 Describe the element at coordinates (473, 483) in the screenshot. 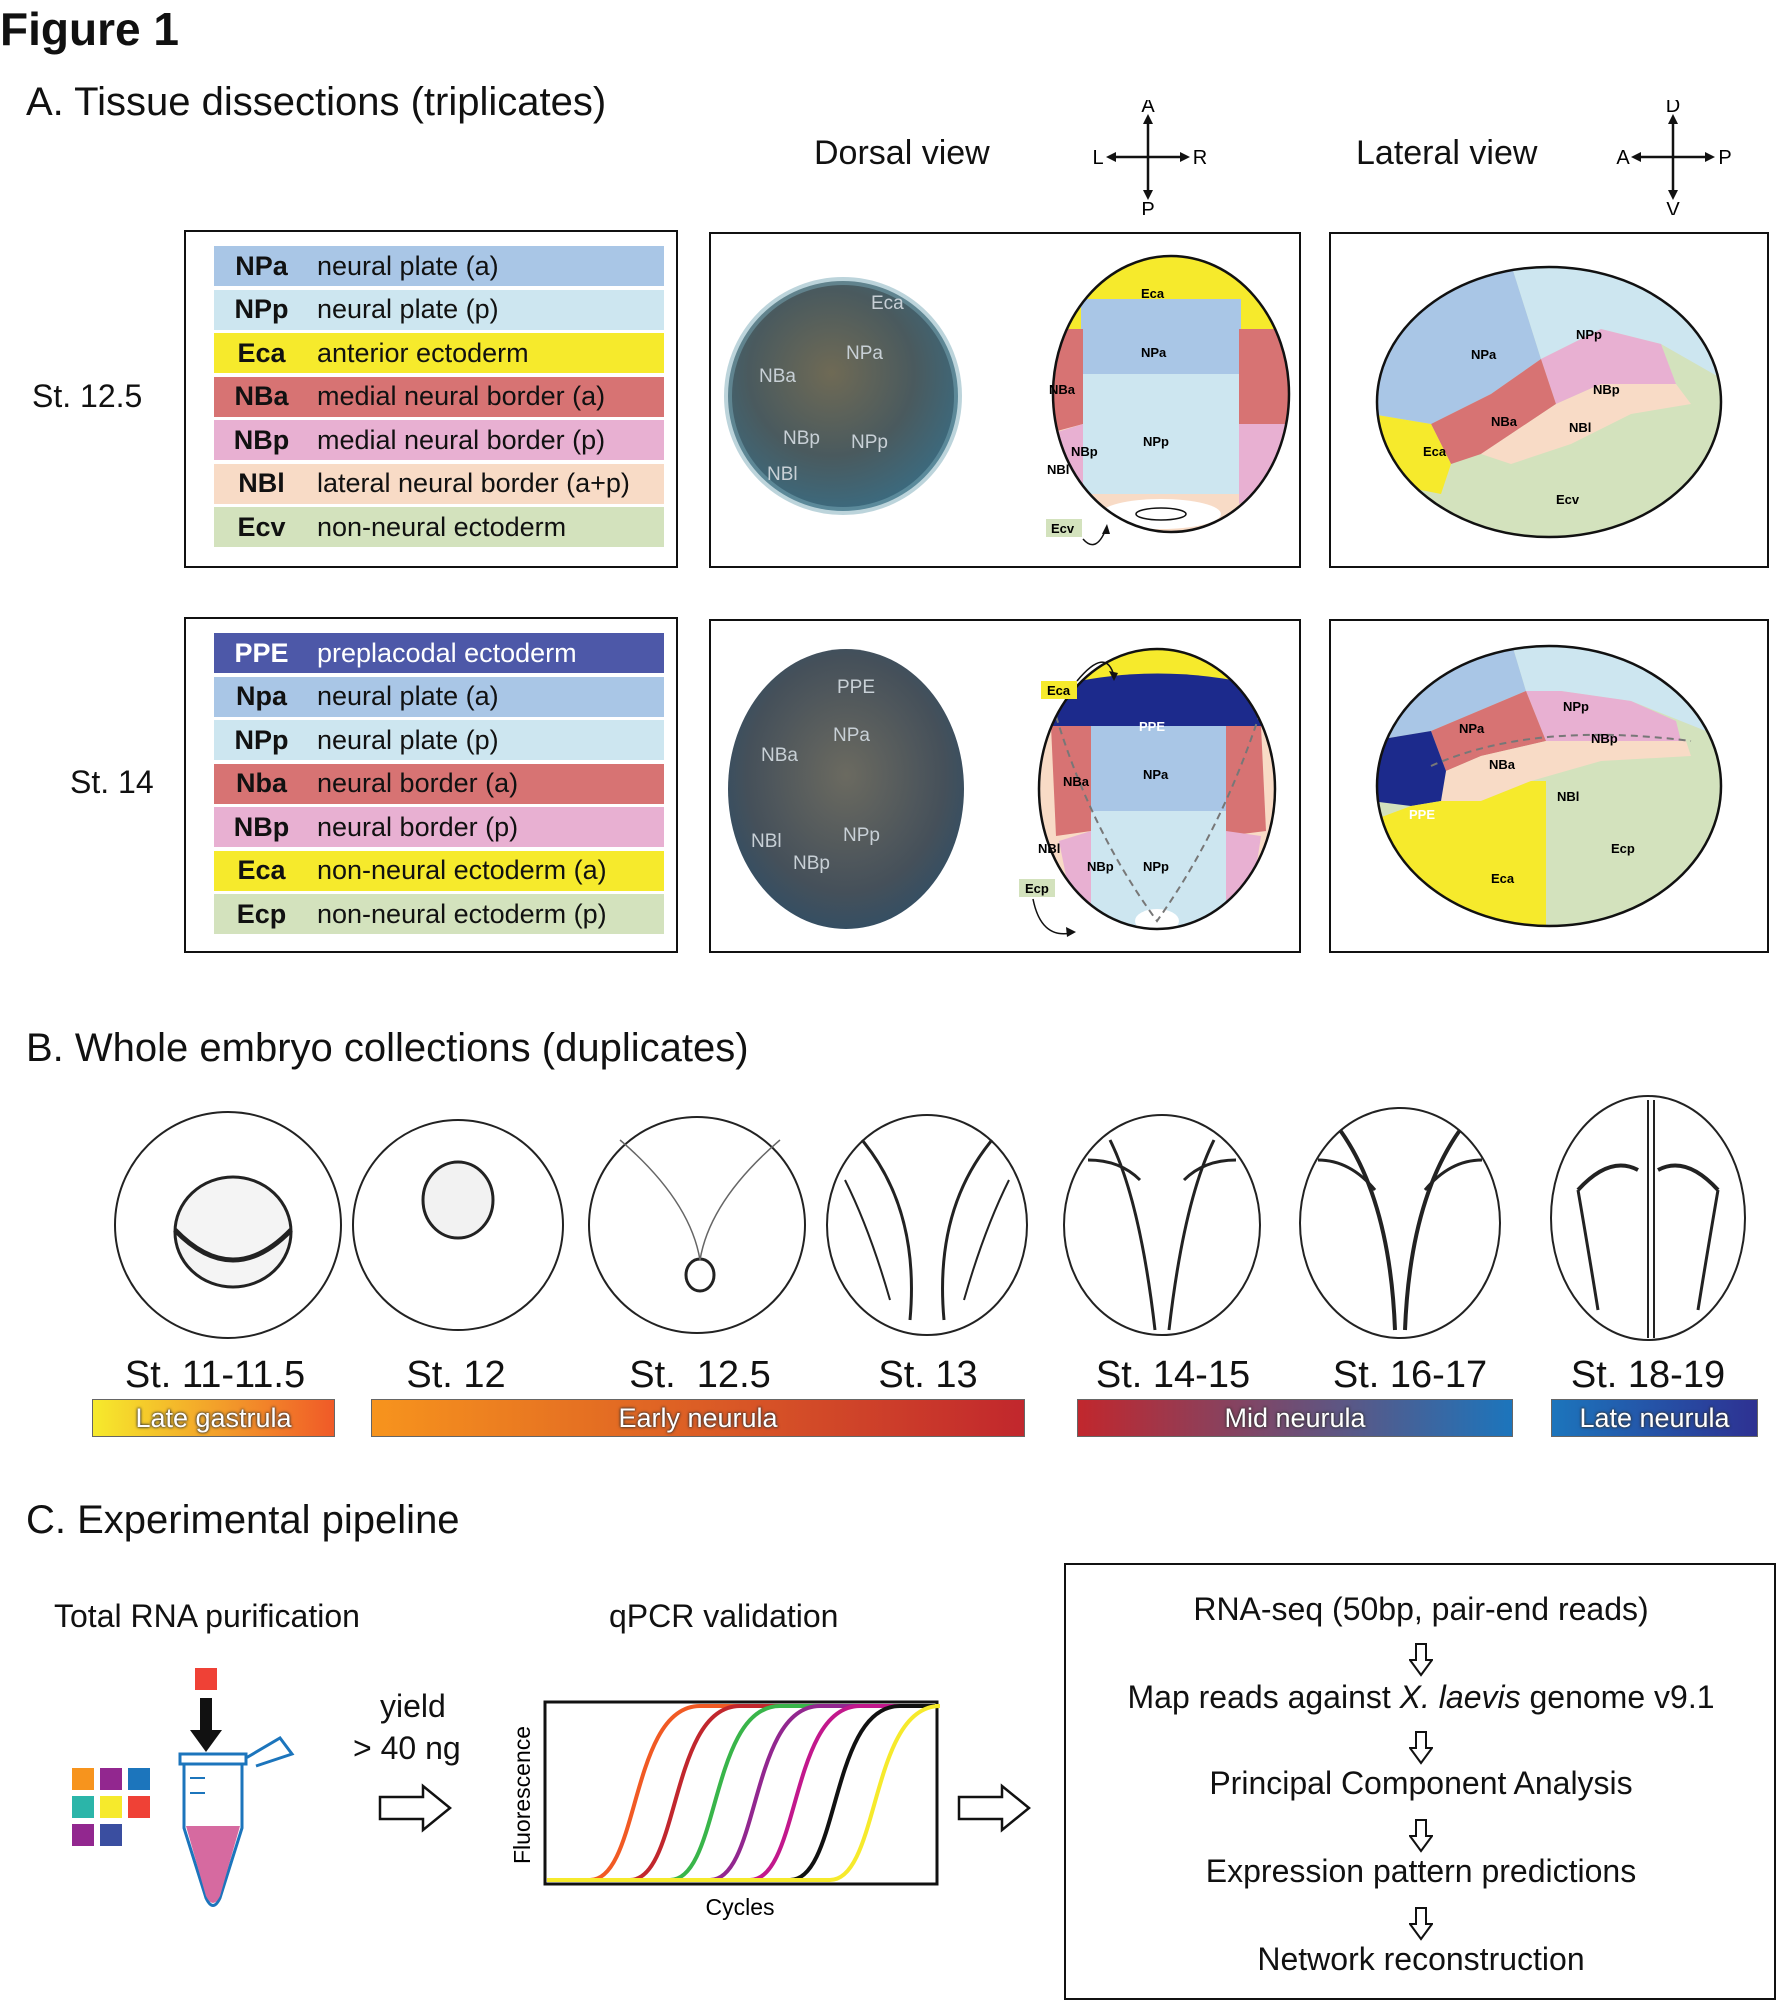

I see `legend-desc: lateral neural border (a+p)` at that location.